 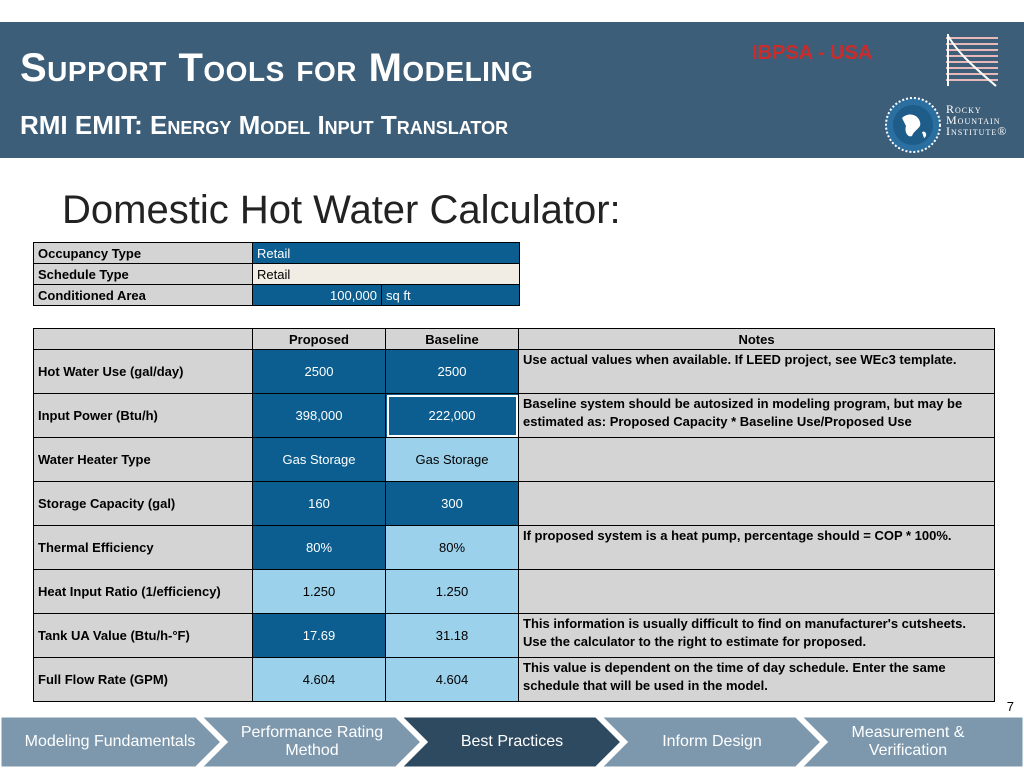 I want to click on footer-chevrons, so click(x=512, y=742).